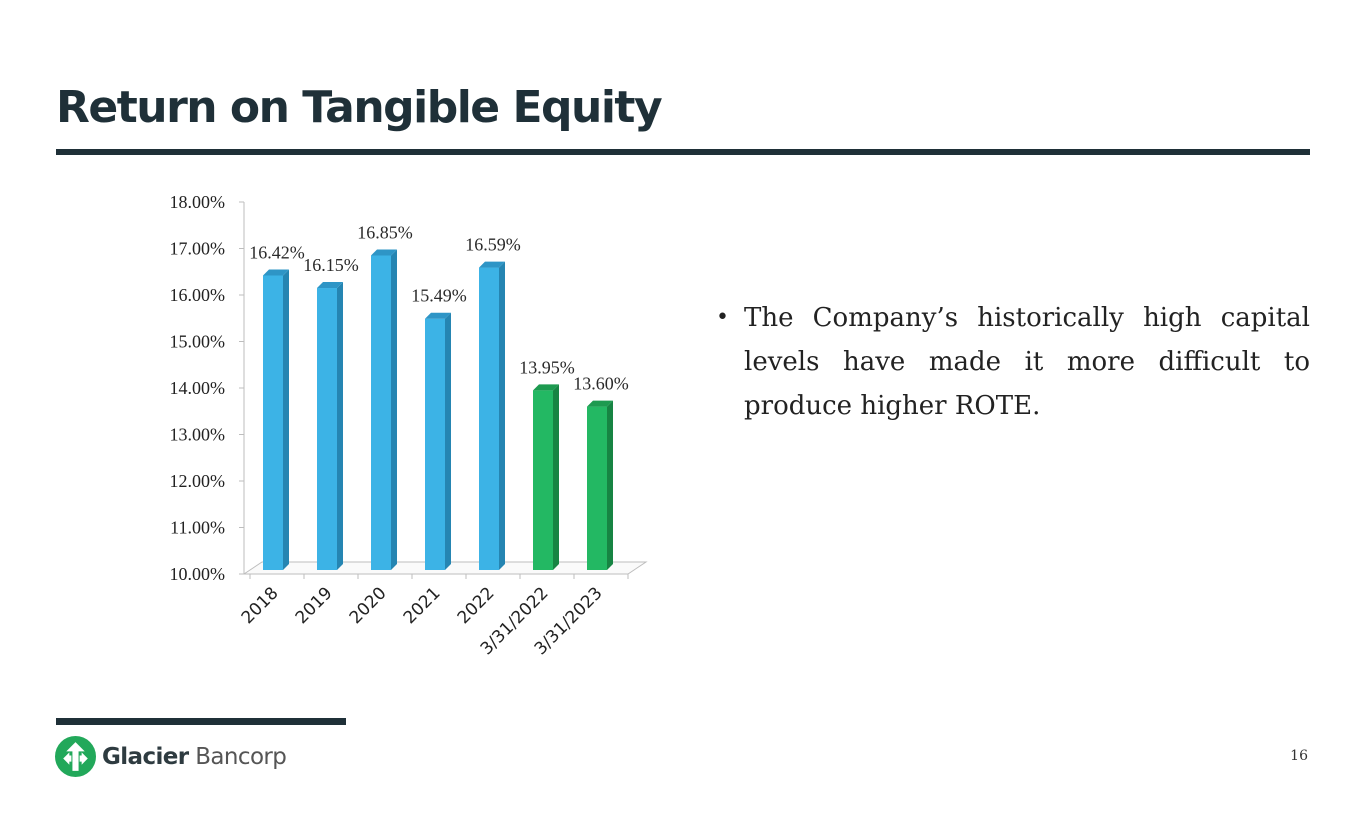 This screenshot has height=829, width=1365. I want to click on glacier-arrow-logo-icon, so click(75, 756).